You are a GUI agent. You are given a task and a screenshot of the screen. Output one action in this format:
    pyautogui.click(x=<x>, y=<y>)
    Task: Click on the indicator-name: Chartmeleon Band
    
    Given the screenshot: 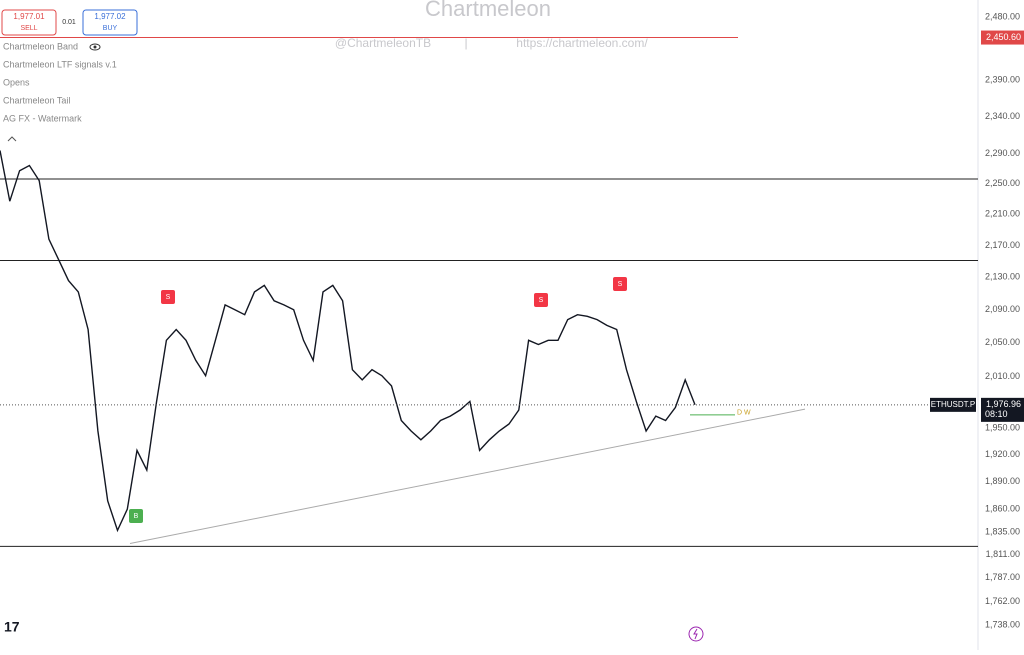 What is the action you would take?
    pyautogui.click(x=40, y=46)
    